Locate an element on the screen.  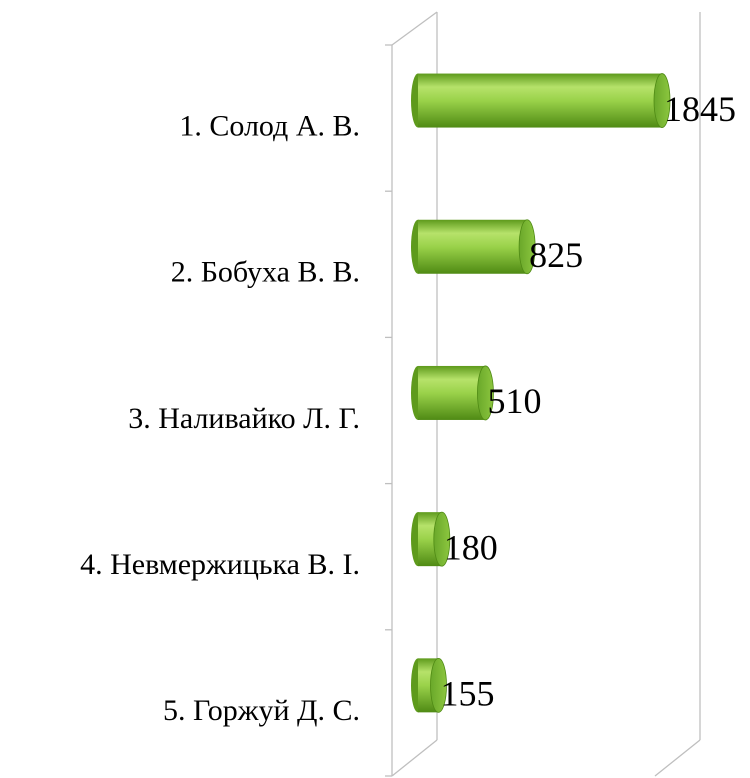
category-label: 4. Невмержицька В. І. is located at coordinates (220, 564).